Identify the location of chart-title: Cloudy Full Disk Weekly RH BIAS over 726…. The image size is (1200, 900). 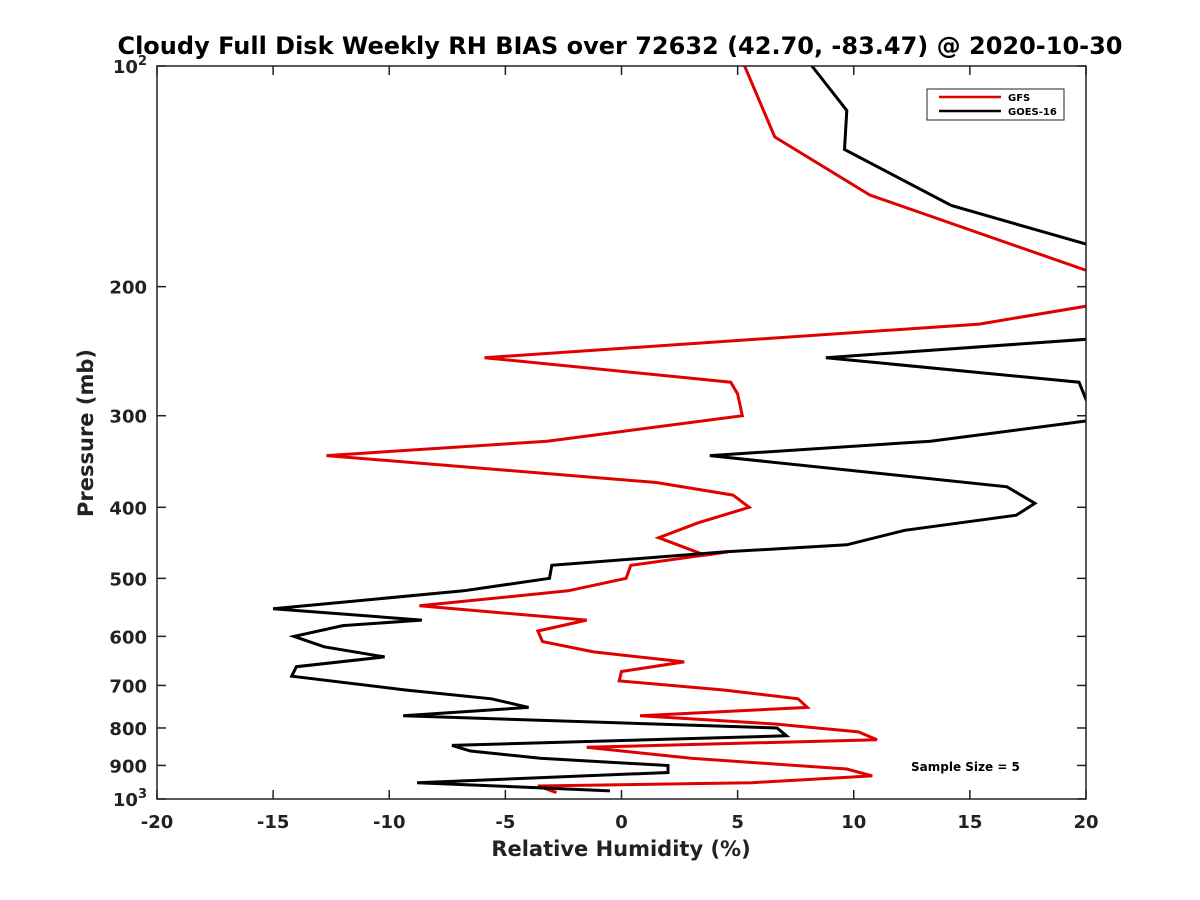
(619, 46).